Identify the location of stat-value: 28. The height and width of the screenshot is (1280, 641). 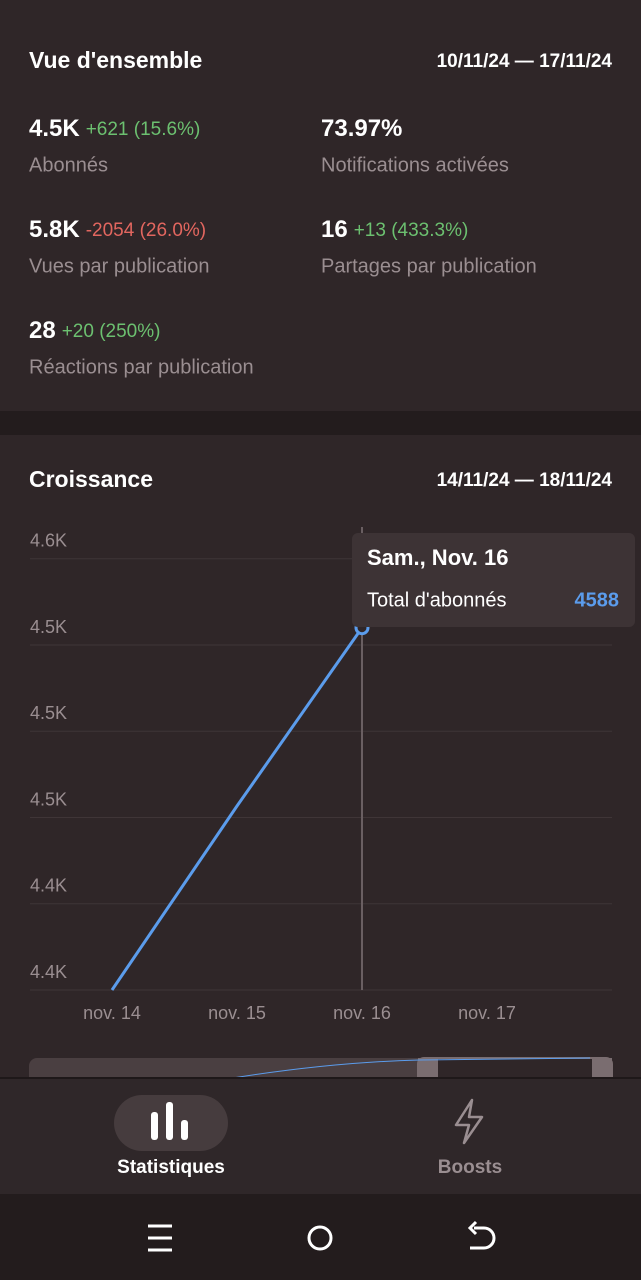
(42, 330).